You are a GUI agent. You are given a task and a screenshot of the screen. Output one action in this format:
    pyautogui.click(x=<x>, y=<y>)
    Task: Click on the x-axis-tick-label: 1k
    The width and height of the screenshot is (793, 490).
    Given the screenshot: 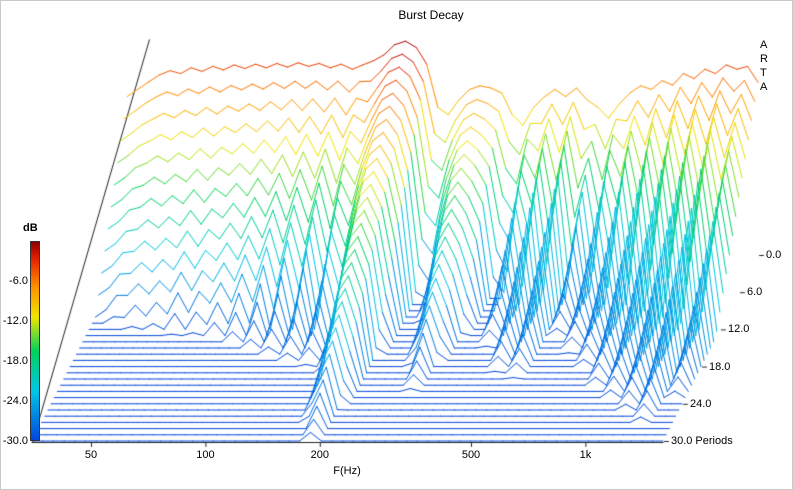 What is the action you would take?
    pyautogui.click(x=585, y=455)
    